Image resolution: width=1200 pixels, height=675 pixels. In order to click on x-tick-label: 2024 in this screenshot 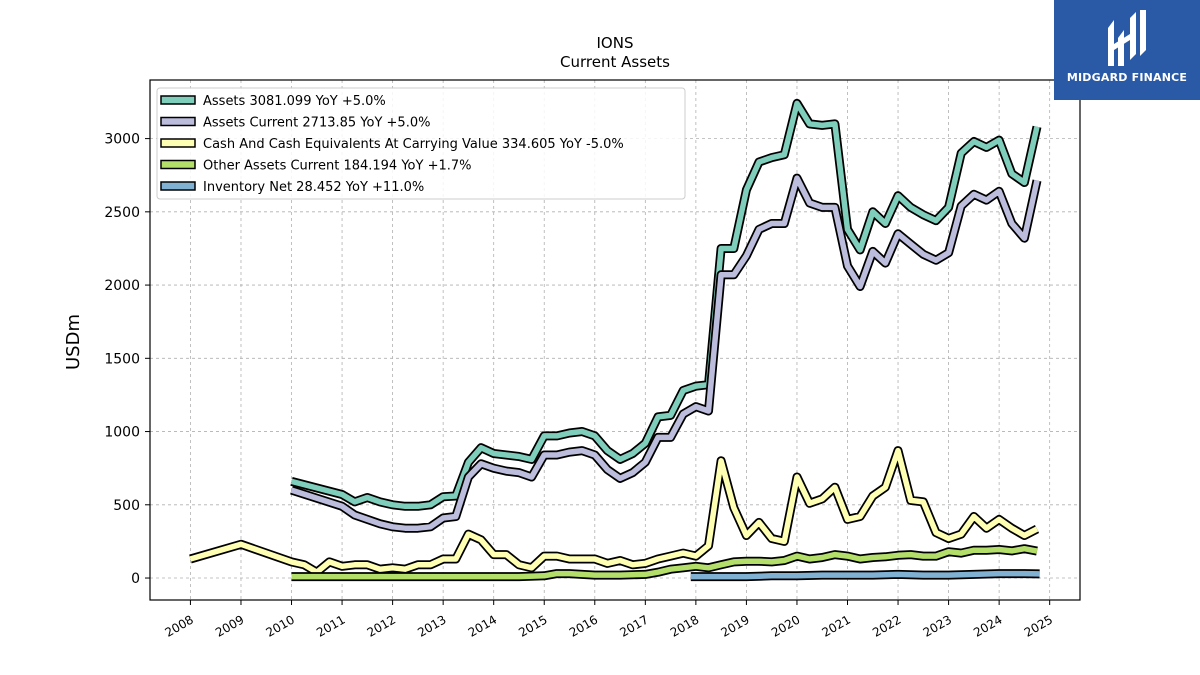, I will do `click(987, 625)`.